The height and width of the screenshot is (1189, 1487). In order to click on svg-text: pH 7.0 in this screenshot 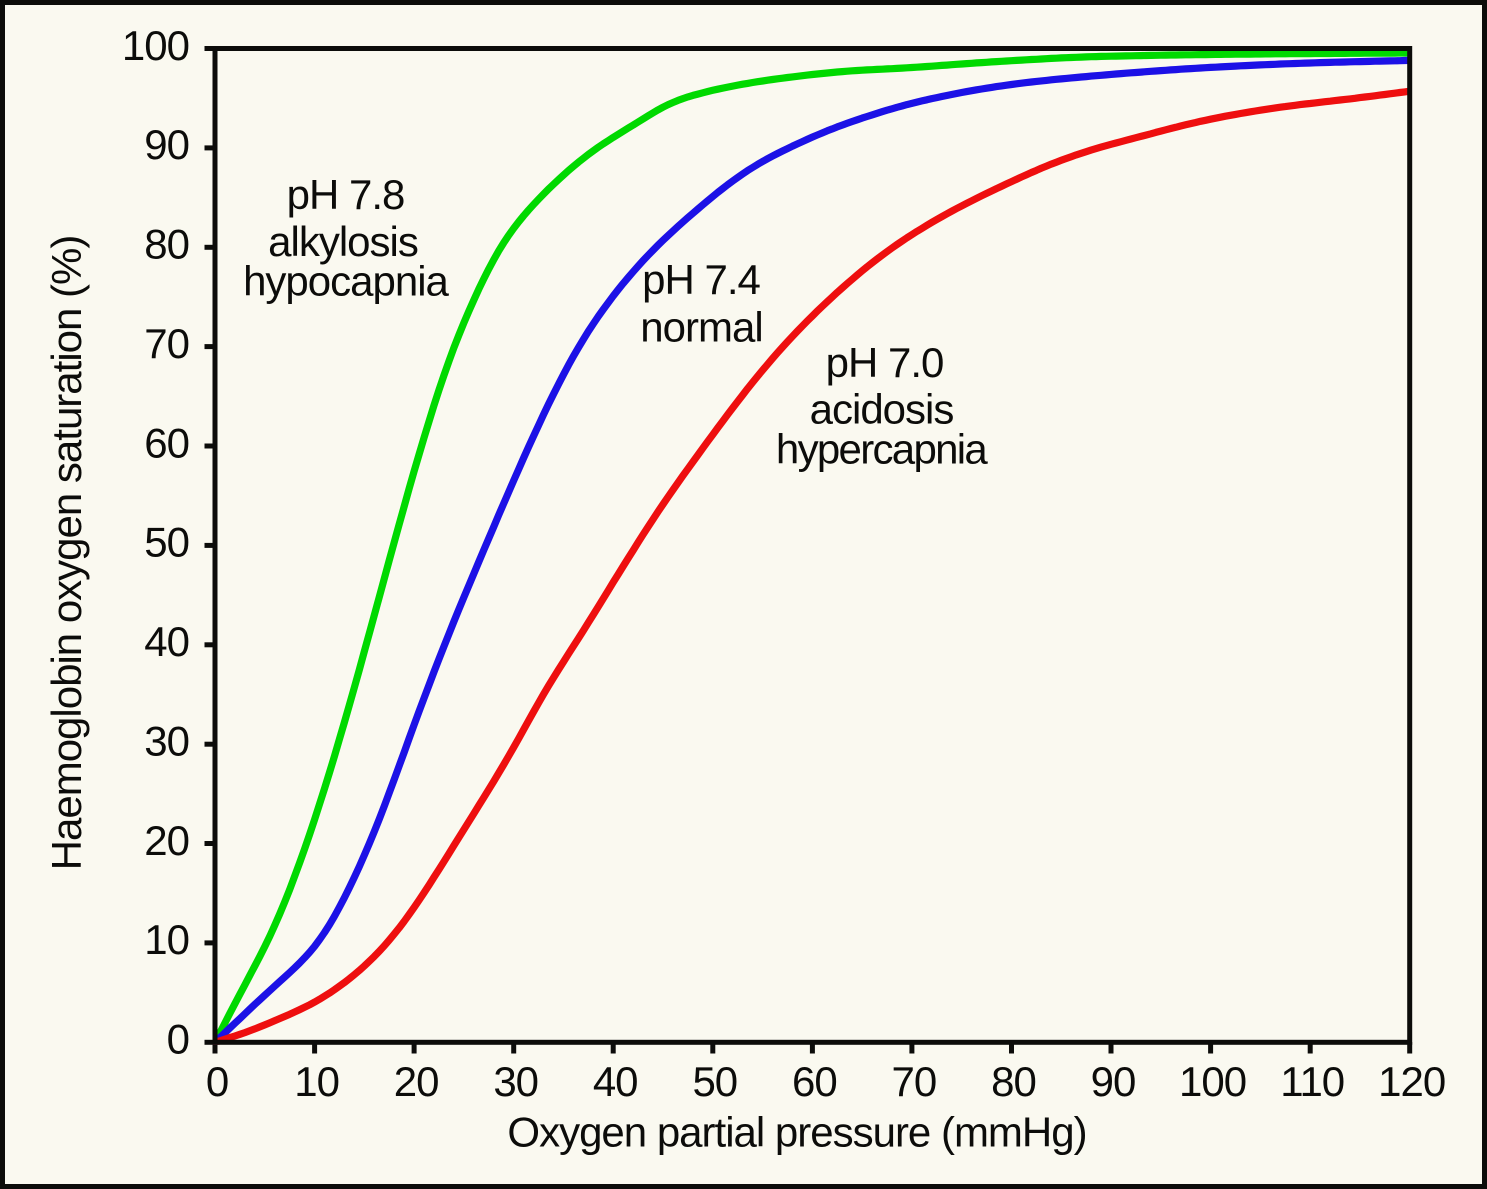, I will do `click(885, 362)`.